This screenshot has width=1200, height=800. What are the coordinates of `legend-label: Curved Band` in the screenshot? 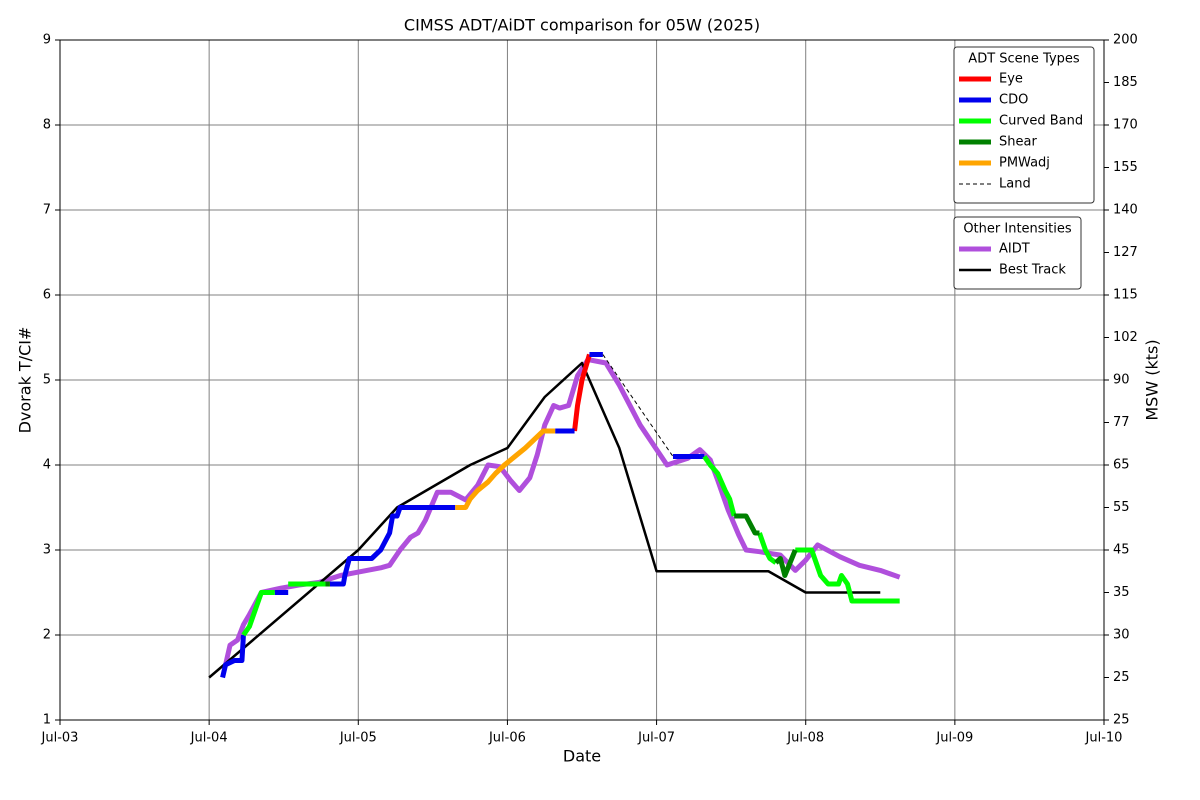 It's located at (1041, 121).